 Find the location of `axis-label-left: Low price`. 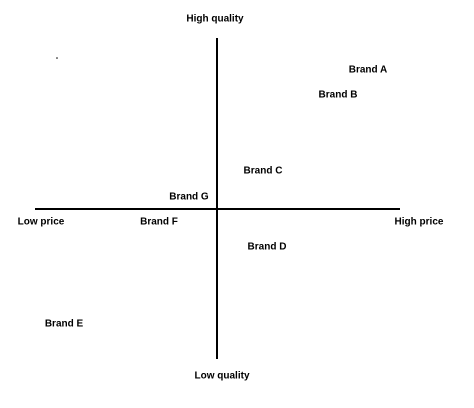

axis-label-left: Low price is located at coordinates (41, 222).